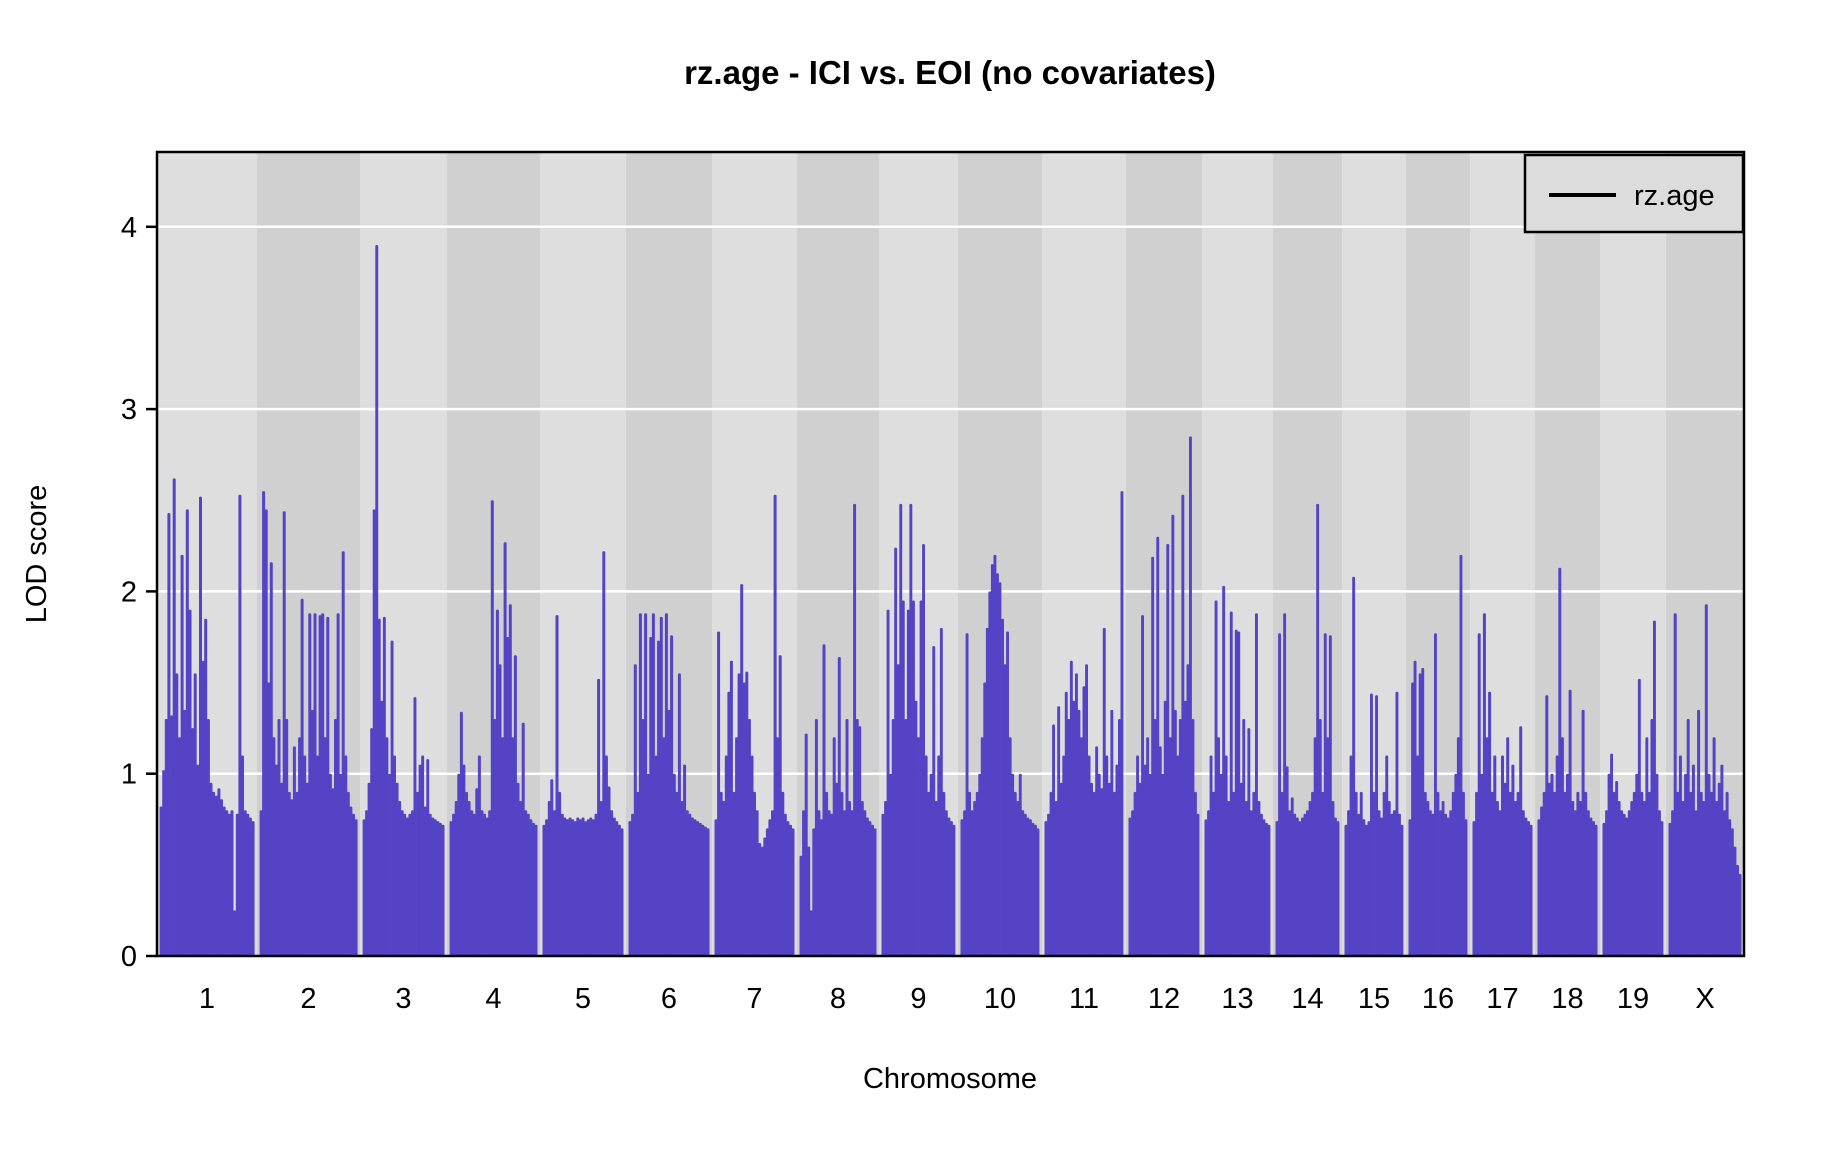  I want to click on x-tick-label-12: 12, so click(1164, 999).